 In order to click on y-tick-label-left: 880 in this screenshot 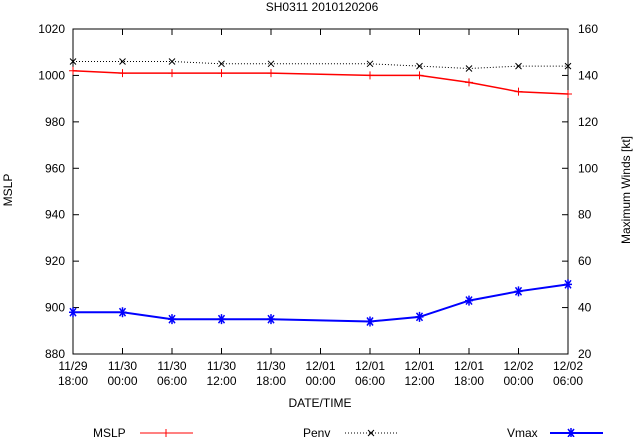, I will do `click(55, 354)`.